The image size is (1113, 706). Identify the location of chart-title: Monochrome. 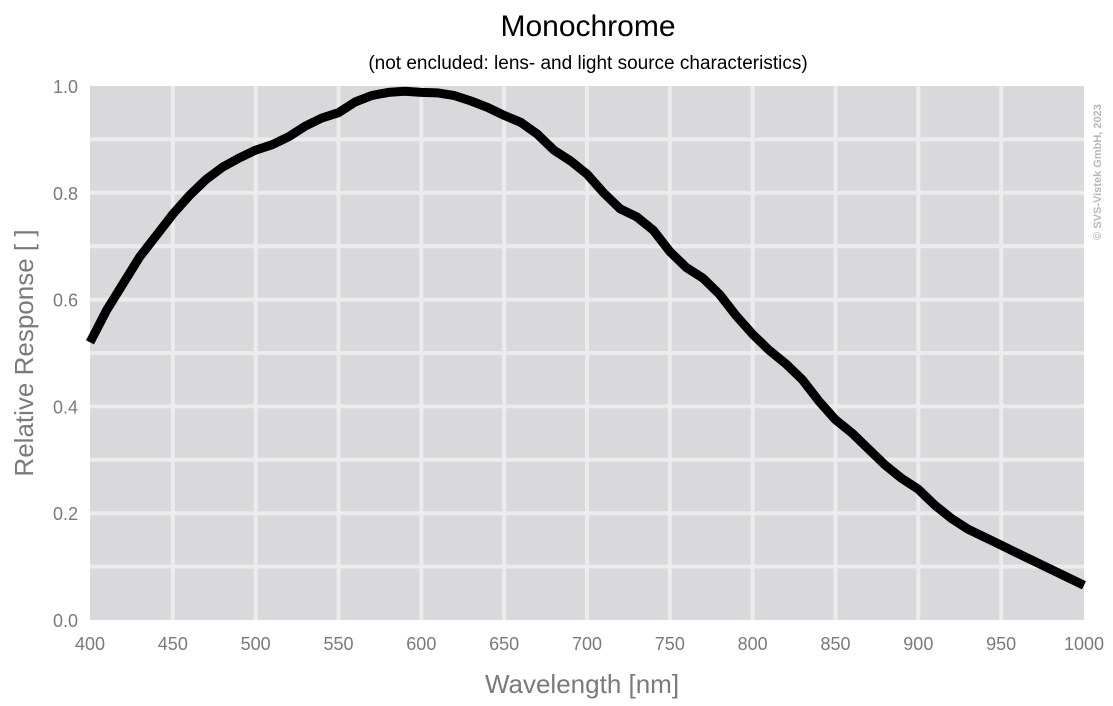
(587, 26).